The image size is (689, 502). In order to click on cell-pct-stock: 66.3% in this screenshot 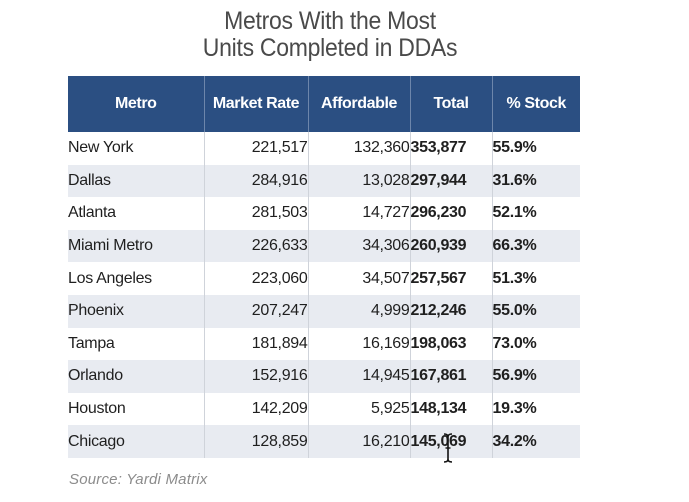, I will do `click(536, 246)`.